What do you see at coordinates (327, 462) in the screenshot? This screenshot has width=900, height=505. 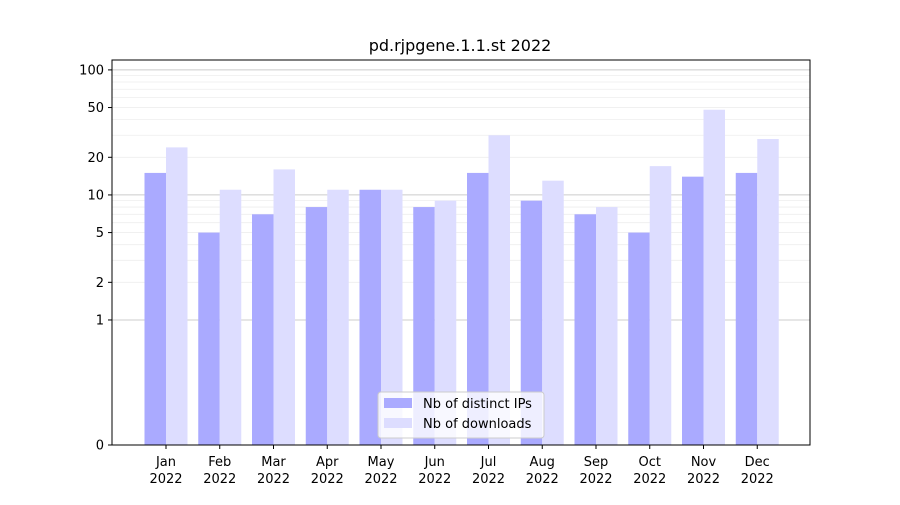 I see `x-tick-label-month: Apr` at bounding box center [327, 462].